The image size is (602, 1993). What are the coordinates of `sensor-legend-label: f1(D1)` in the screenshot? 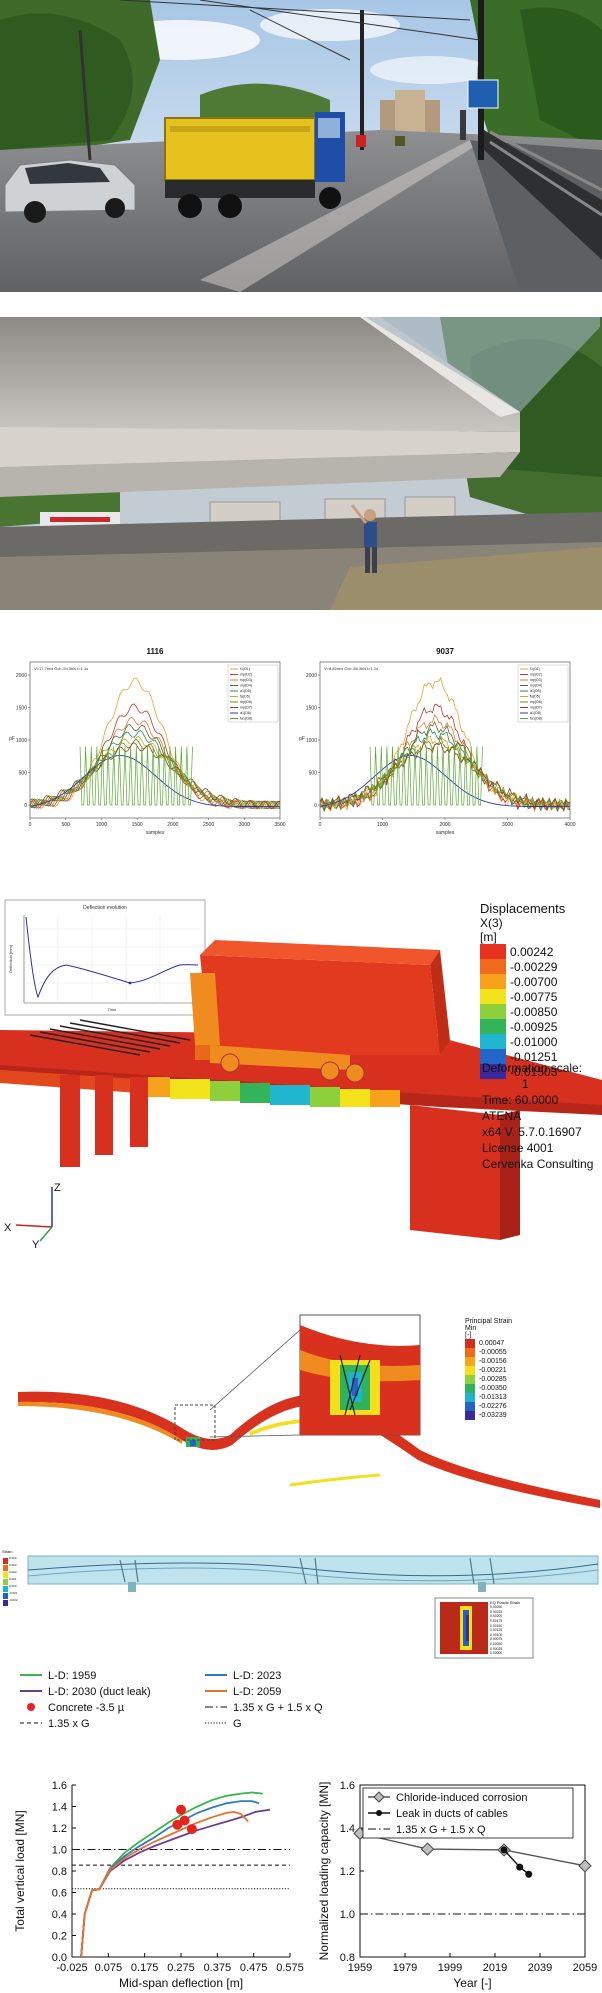 It's located at (245, 669).